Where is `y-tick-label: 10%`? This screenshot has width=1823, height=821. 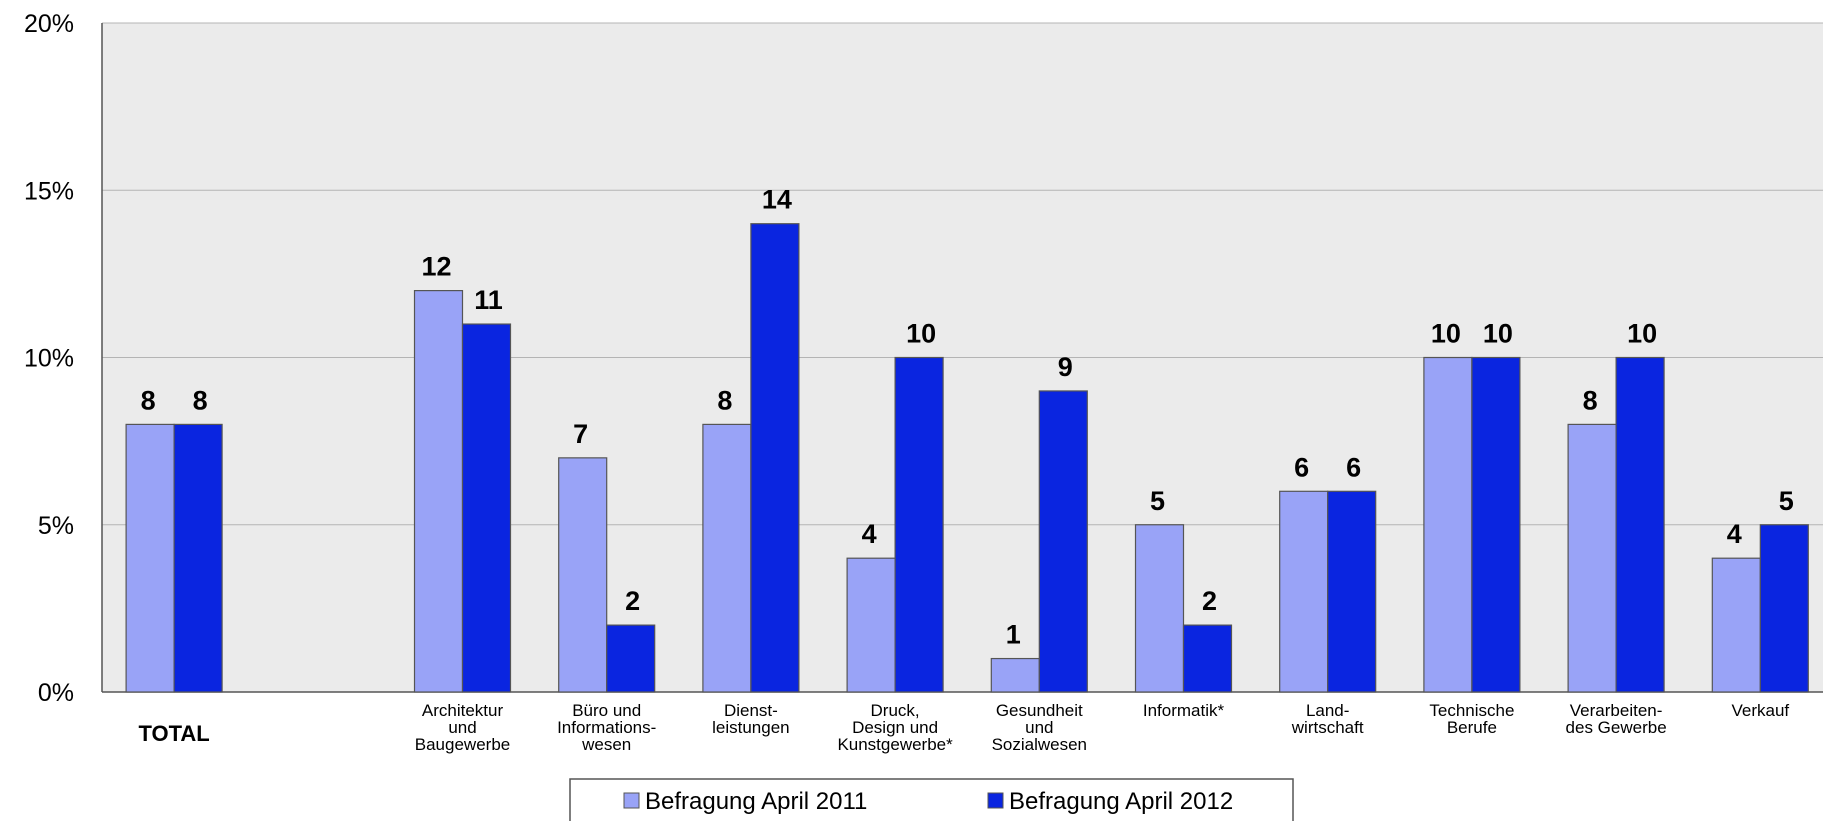 y-tick-label: 10% is located at coordinates (49, 359).